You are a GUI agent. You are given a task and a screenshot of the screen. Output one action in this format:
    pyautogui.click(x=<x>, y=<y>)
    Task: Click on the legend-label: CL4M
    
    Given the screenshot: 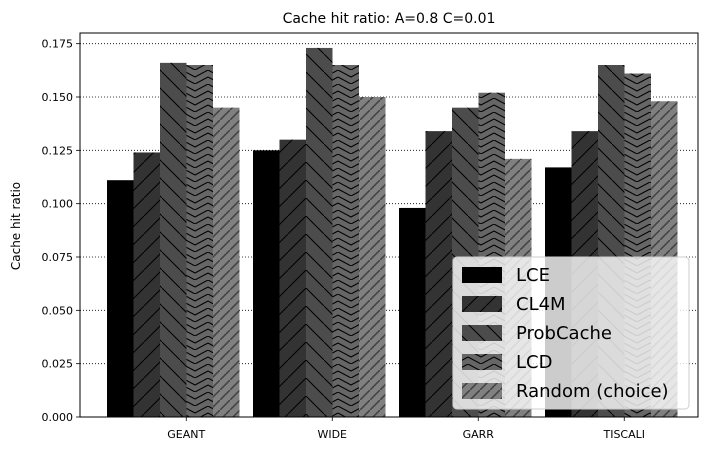 What is the action you would take?
    pyautogui.click(x=541, y=304)
    